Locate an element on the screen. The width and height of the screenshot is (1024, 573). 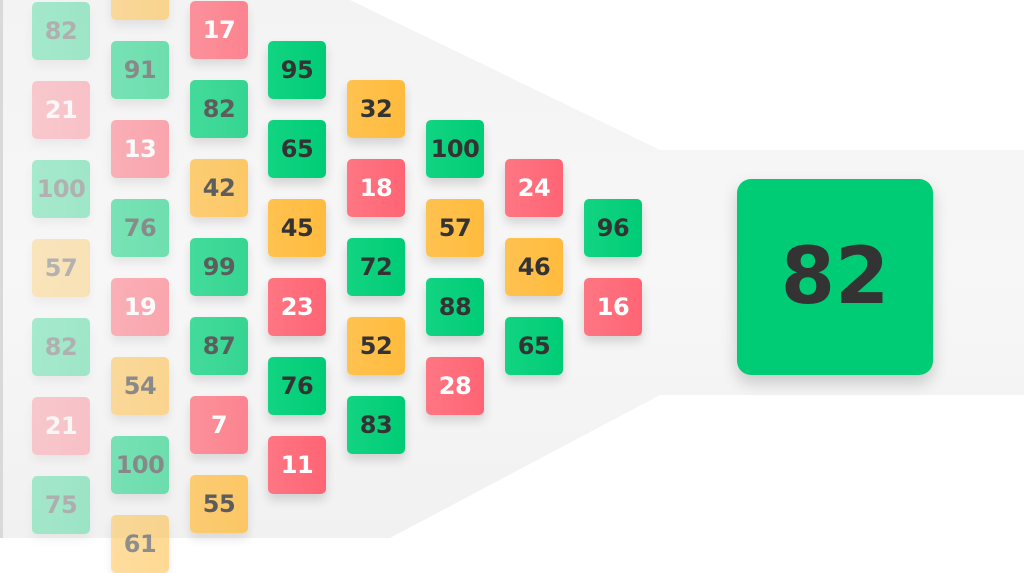
tile-value: 17 is located at coordinates (219, 30).